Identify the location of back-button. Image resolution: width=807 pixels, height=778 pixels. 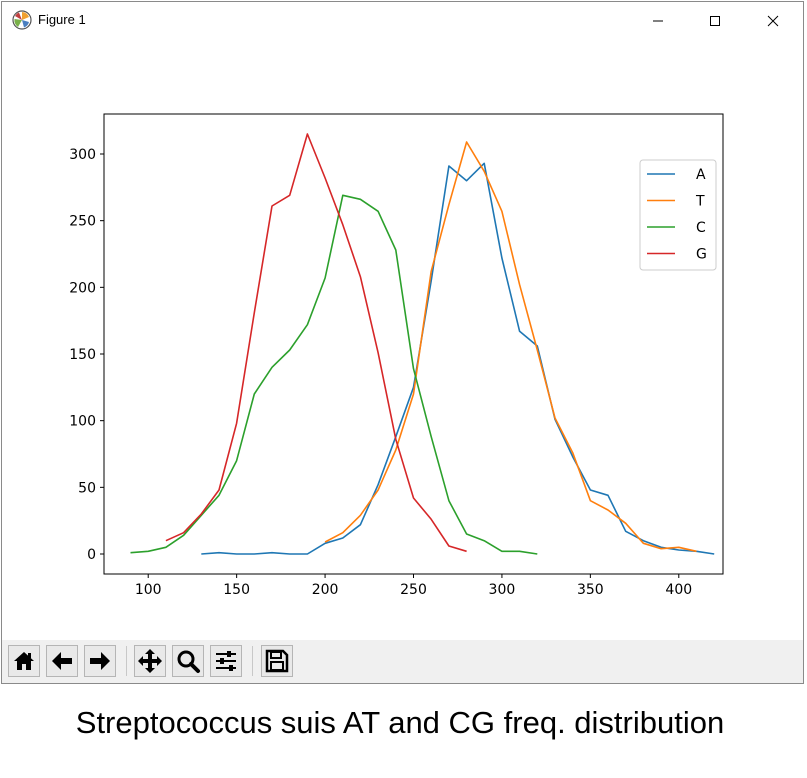
(62, 661).